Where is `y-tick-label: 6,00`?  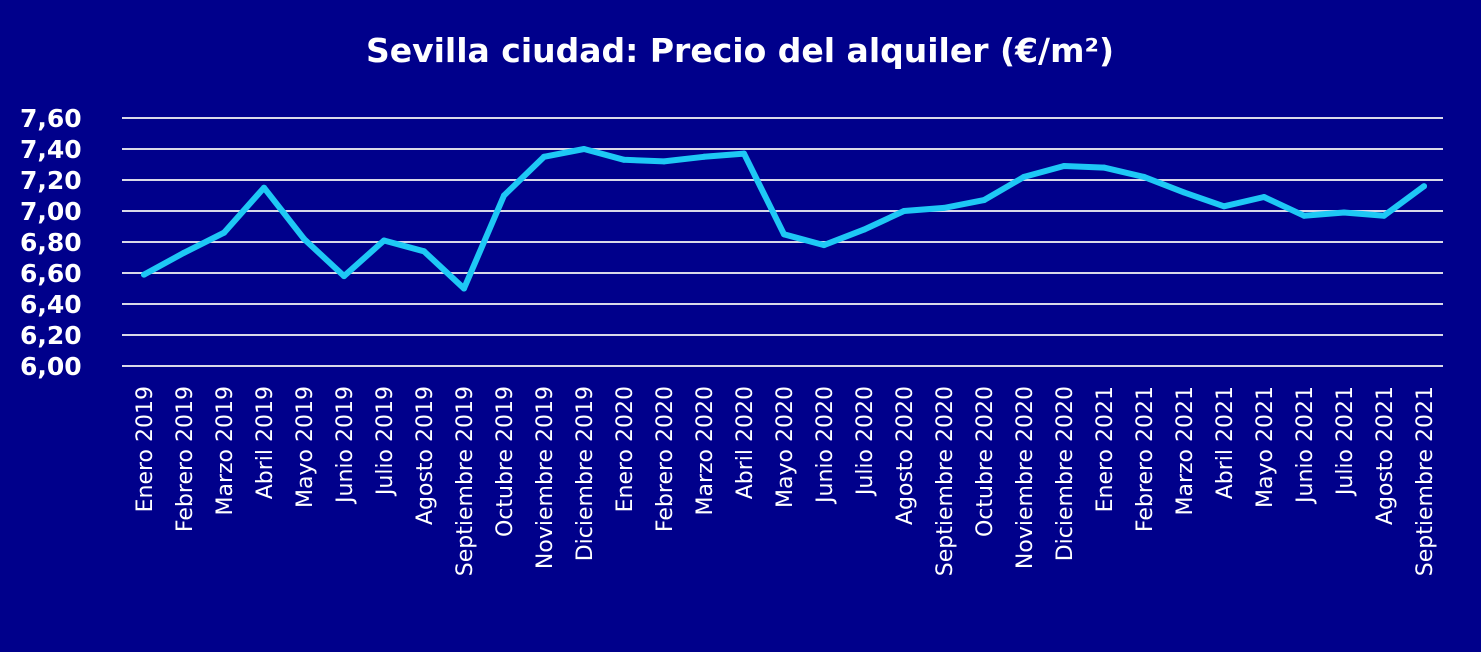
y-tick-label: 6,00 is located at coordinates (51, 366).